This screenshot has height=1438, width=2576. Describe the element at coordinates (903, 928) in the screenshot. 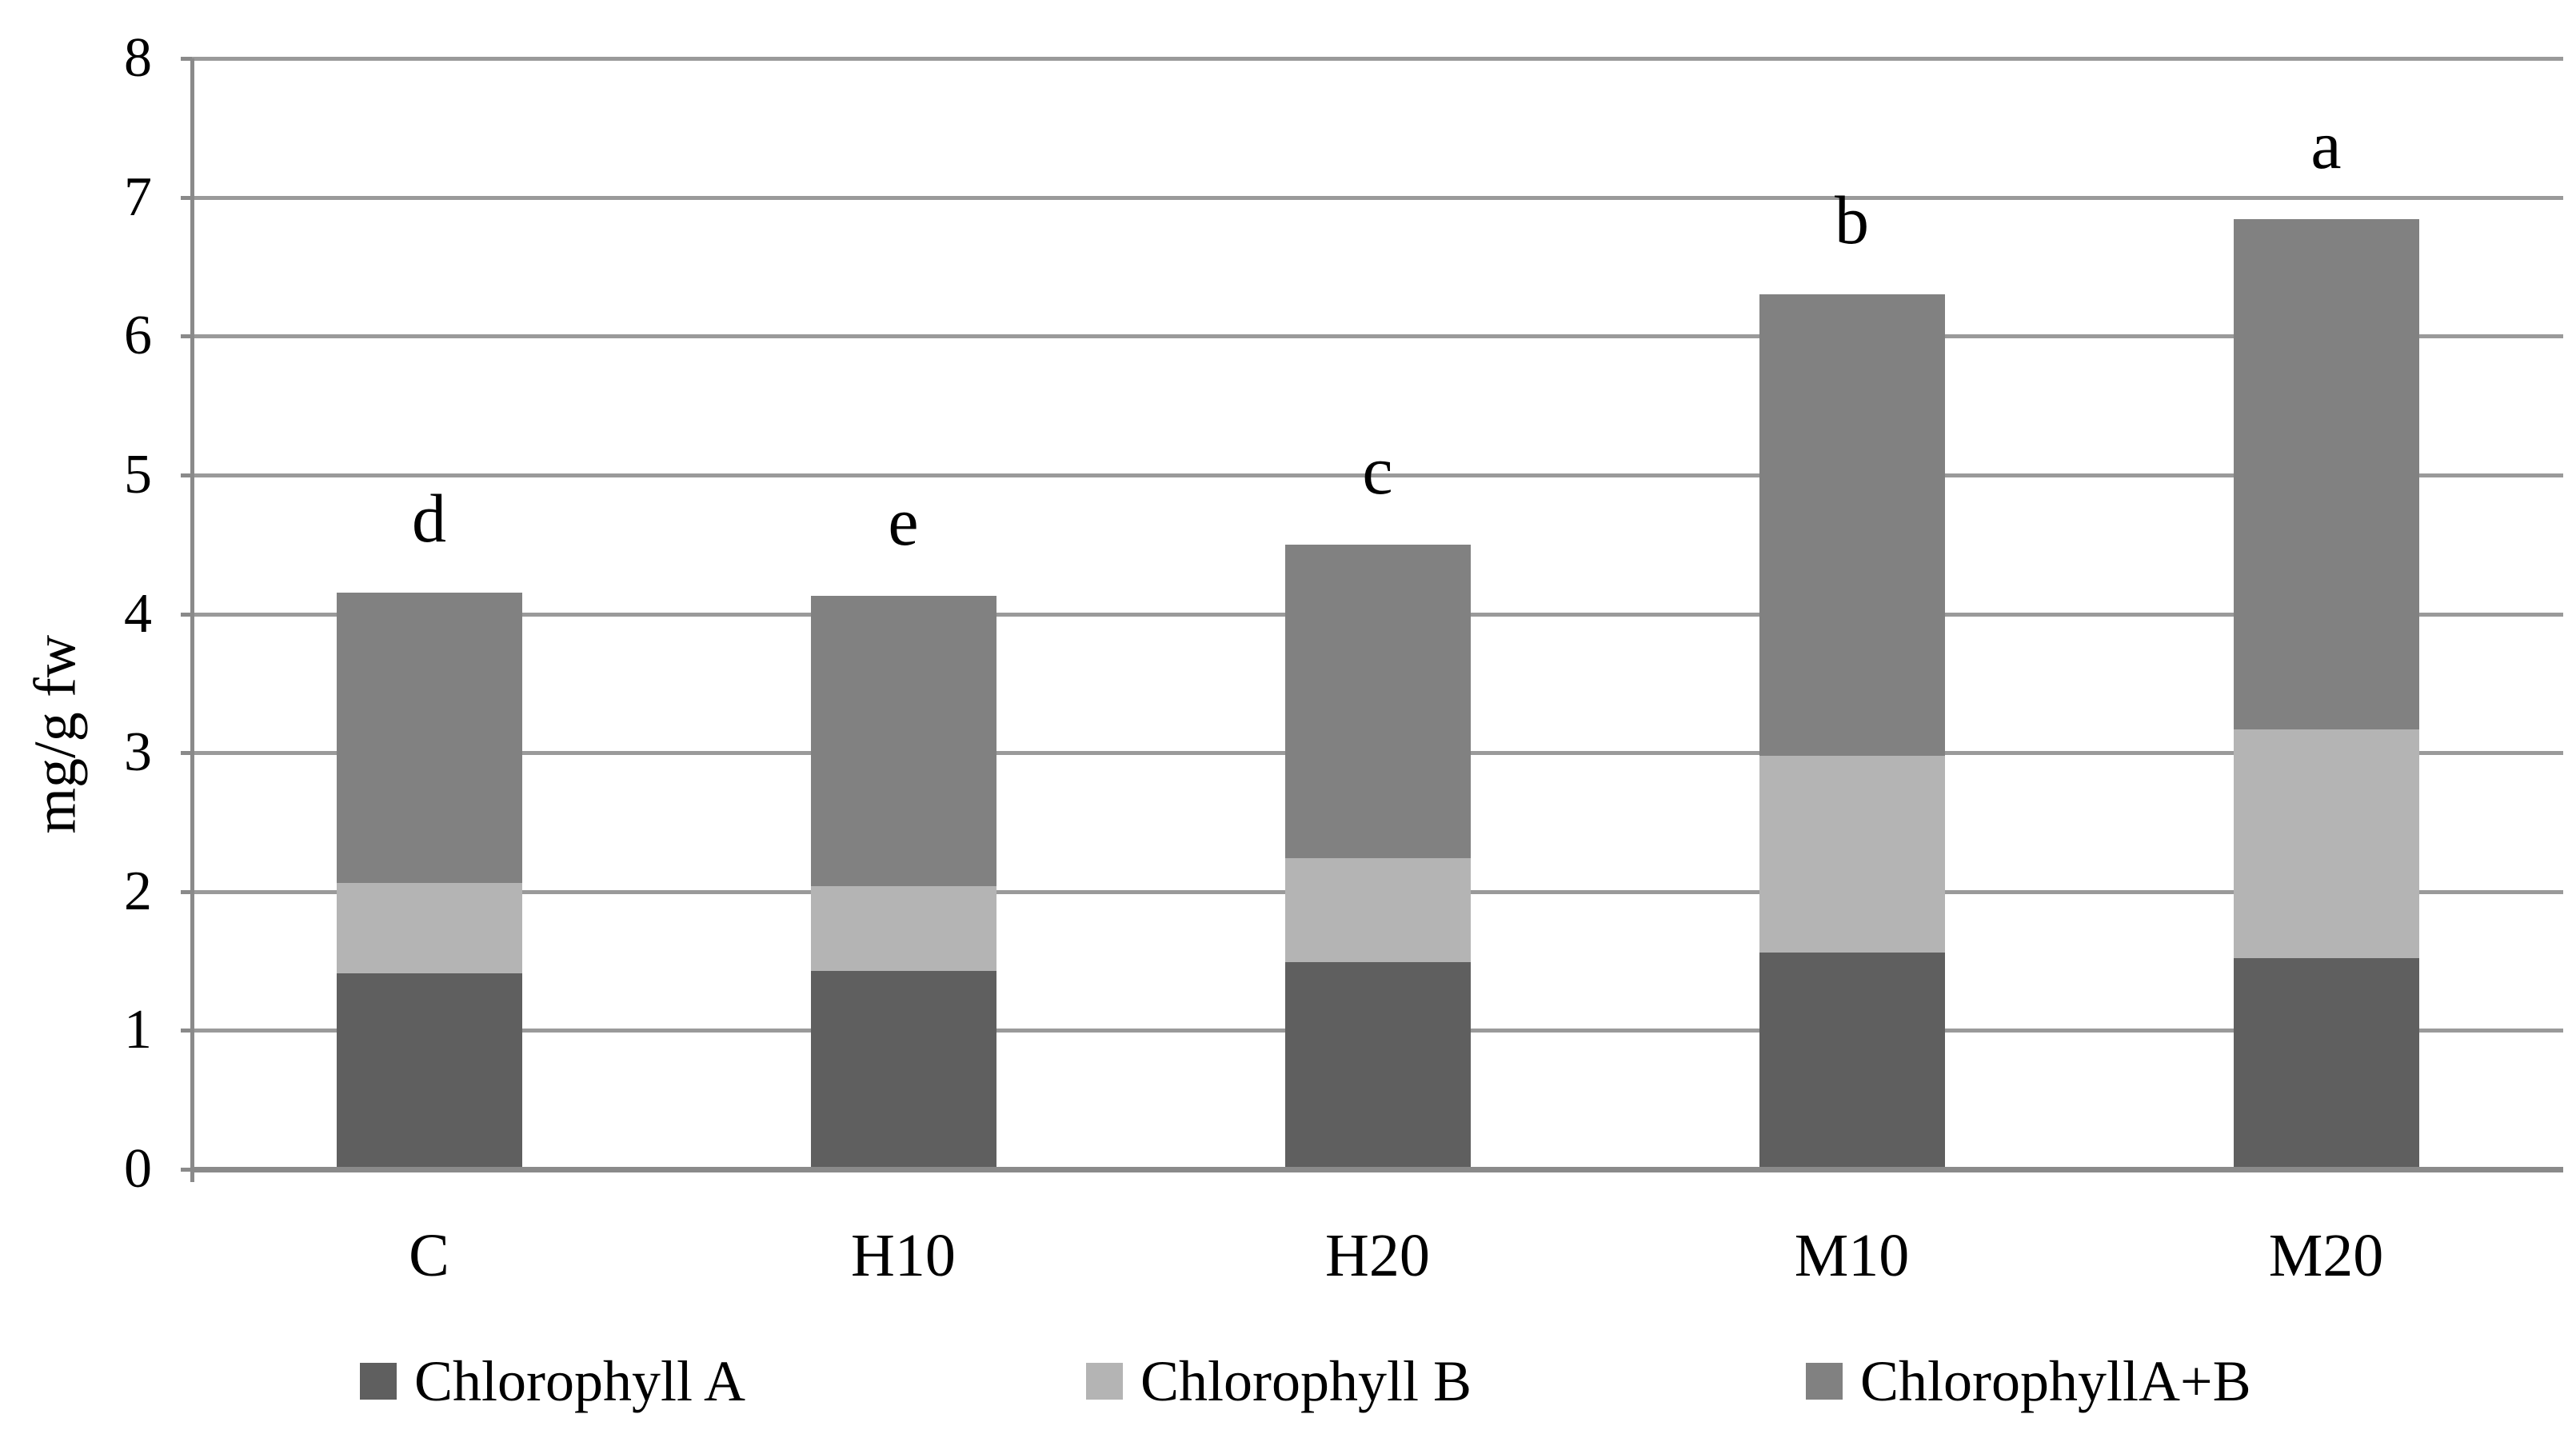

I see `bar-segment-chlorophyll-b-H10` at that location.